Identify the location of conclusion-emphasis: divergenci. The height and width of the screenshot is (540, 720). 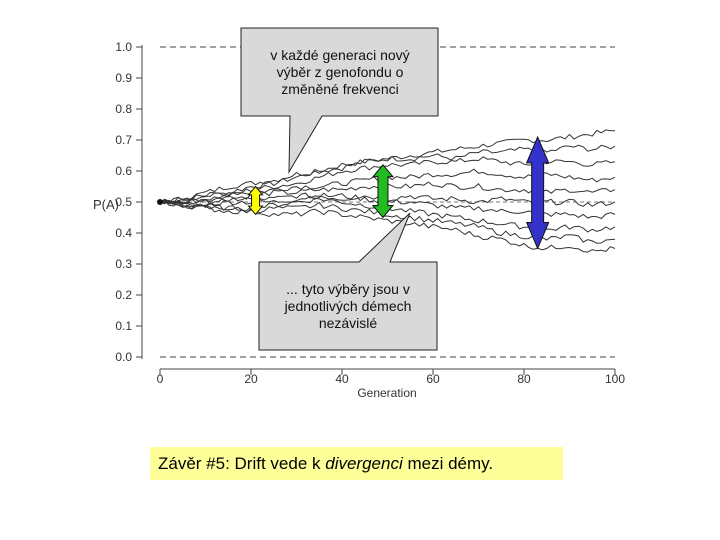
(364, 463).